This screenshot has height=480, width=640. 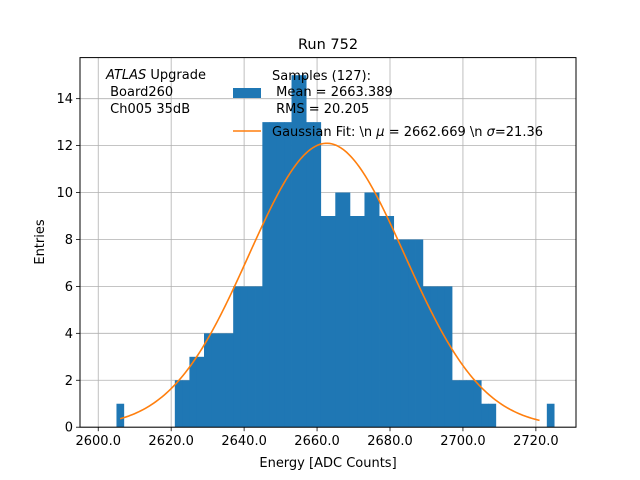 I want to click on atlas-board: Board260, so click(x=139, y=92).